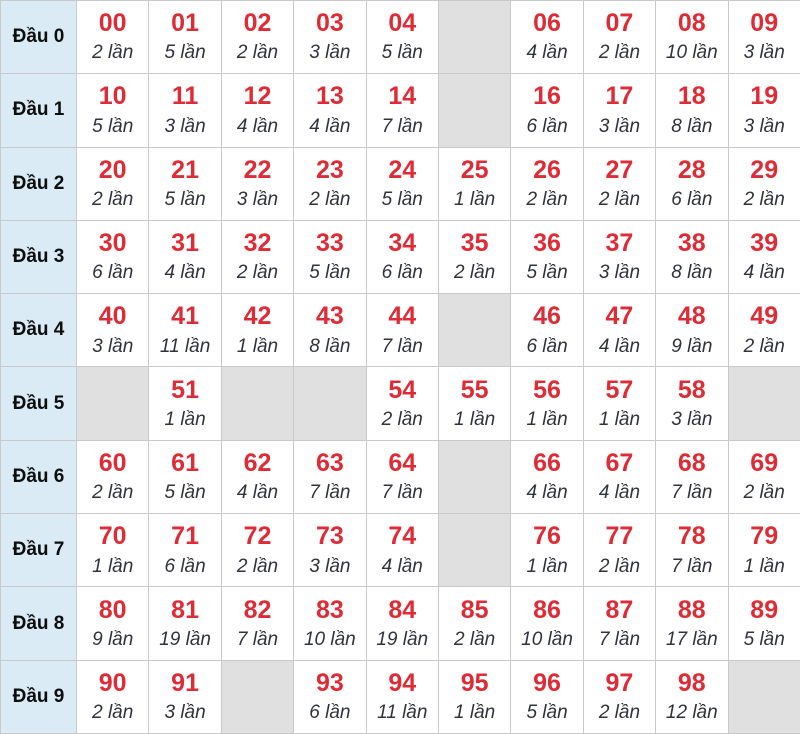 The height and width of the screenshot is (734, 800). I want to click on number-cell: 95 1 lần, so click(474, 696).